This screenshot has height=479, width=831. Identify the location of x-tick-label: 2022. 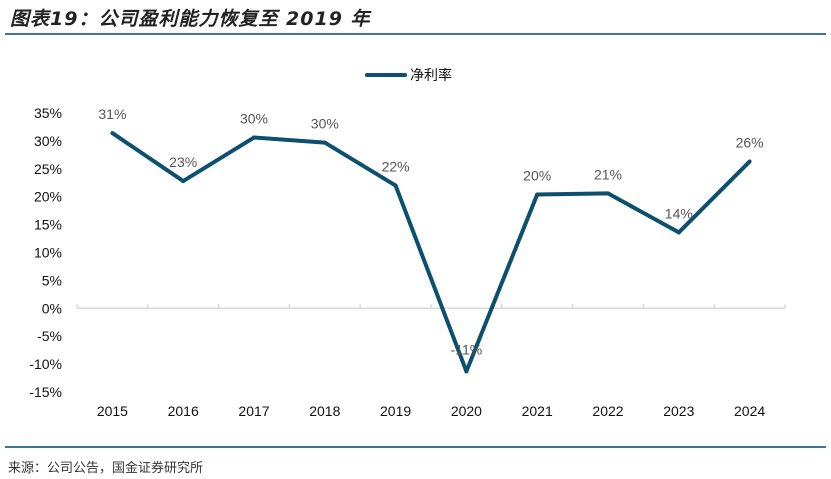
(607, 411).